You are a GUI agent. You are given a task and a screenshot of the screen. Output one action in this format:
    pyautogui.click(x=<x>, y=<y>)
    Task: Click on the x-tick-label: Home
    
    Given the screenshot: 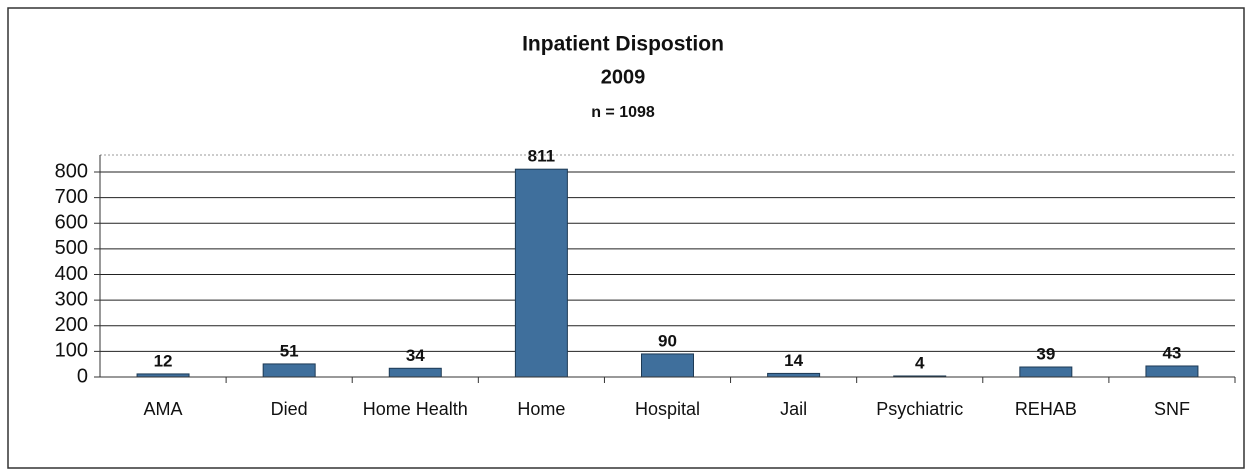 What is the action you would take?
    pyautogui.click(x=541, y=409)
    